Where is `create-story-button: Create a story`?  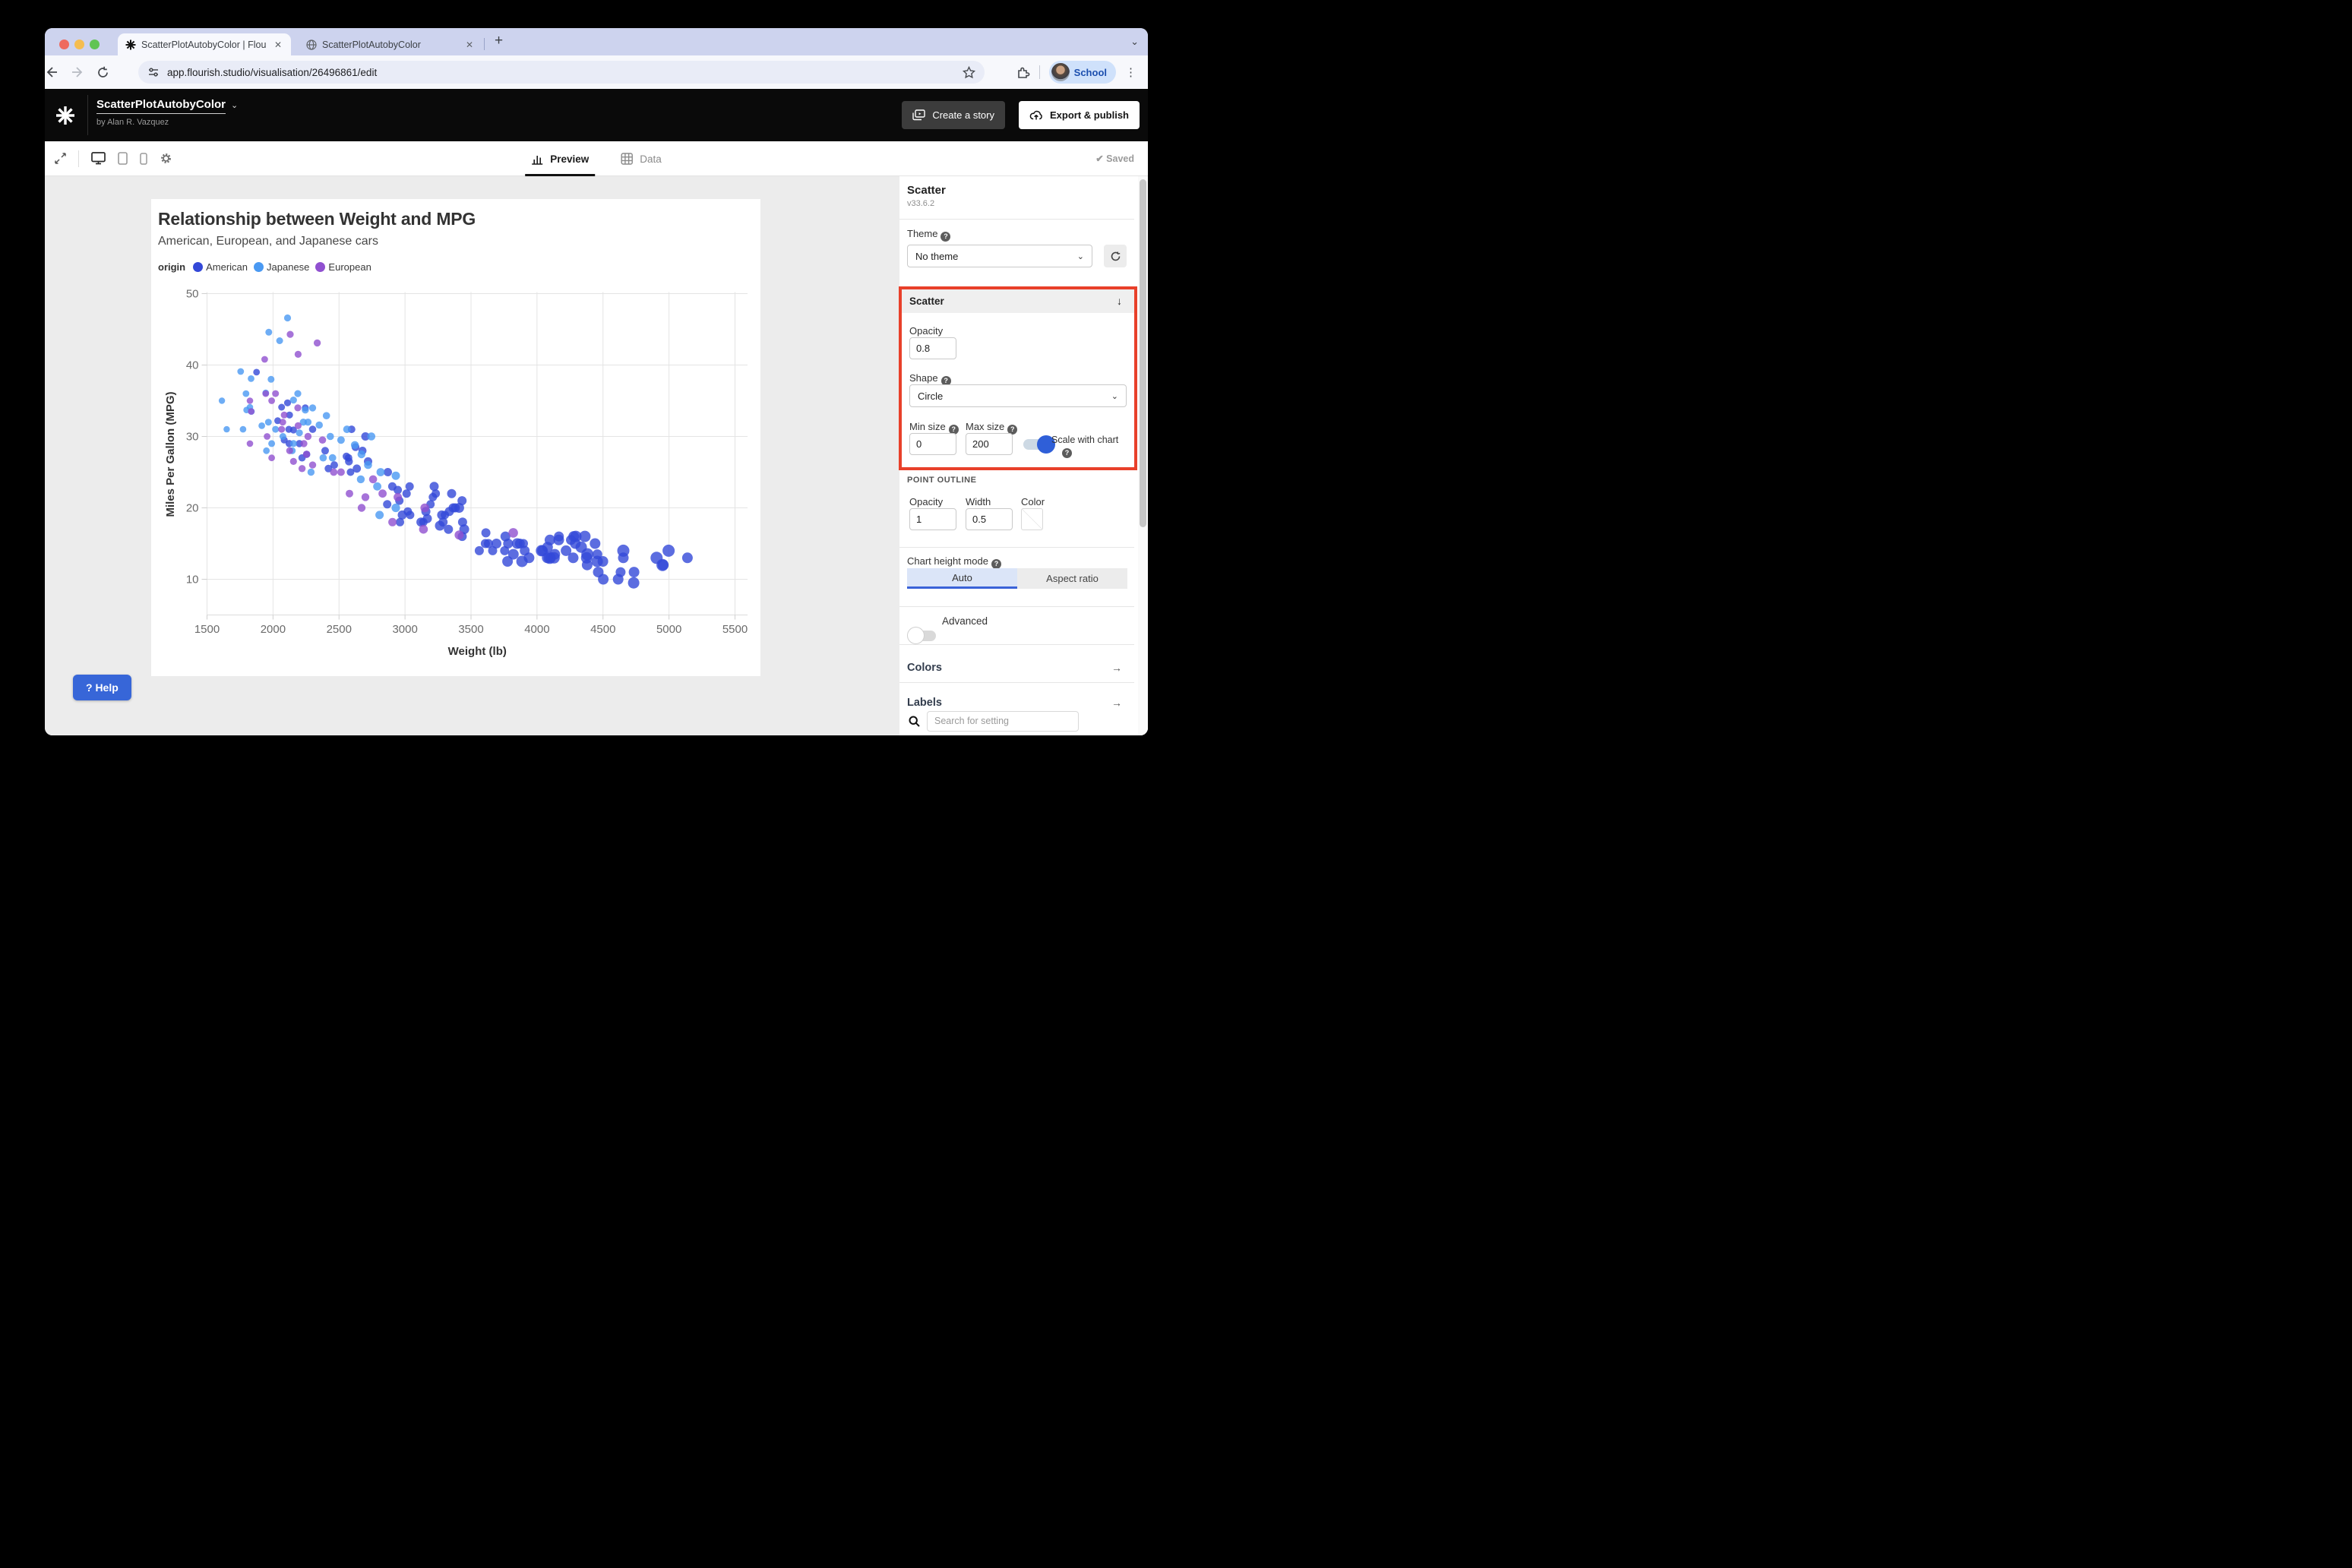
create-story-button: Create a story is located at coordinates (953, 115).